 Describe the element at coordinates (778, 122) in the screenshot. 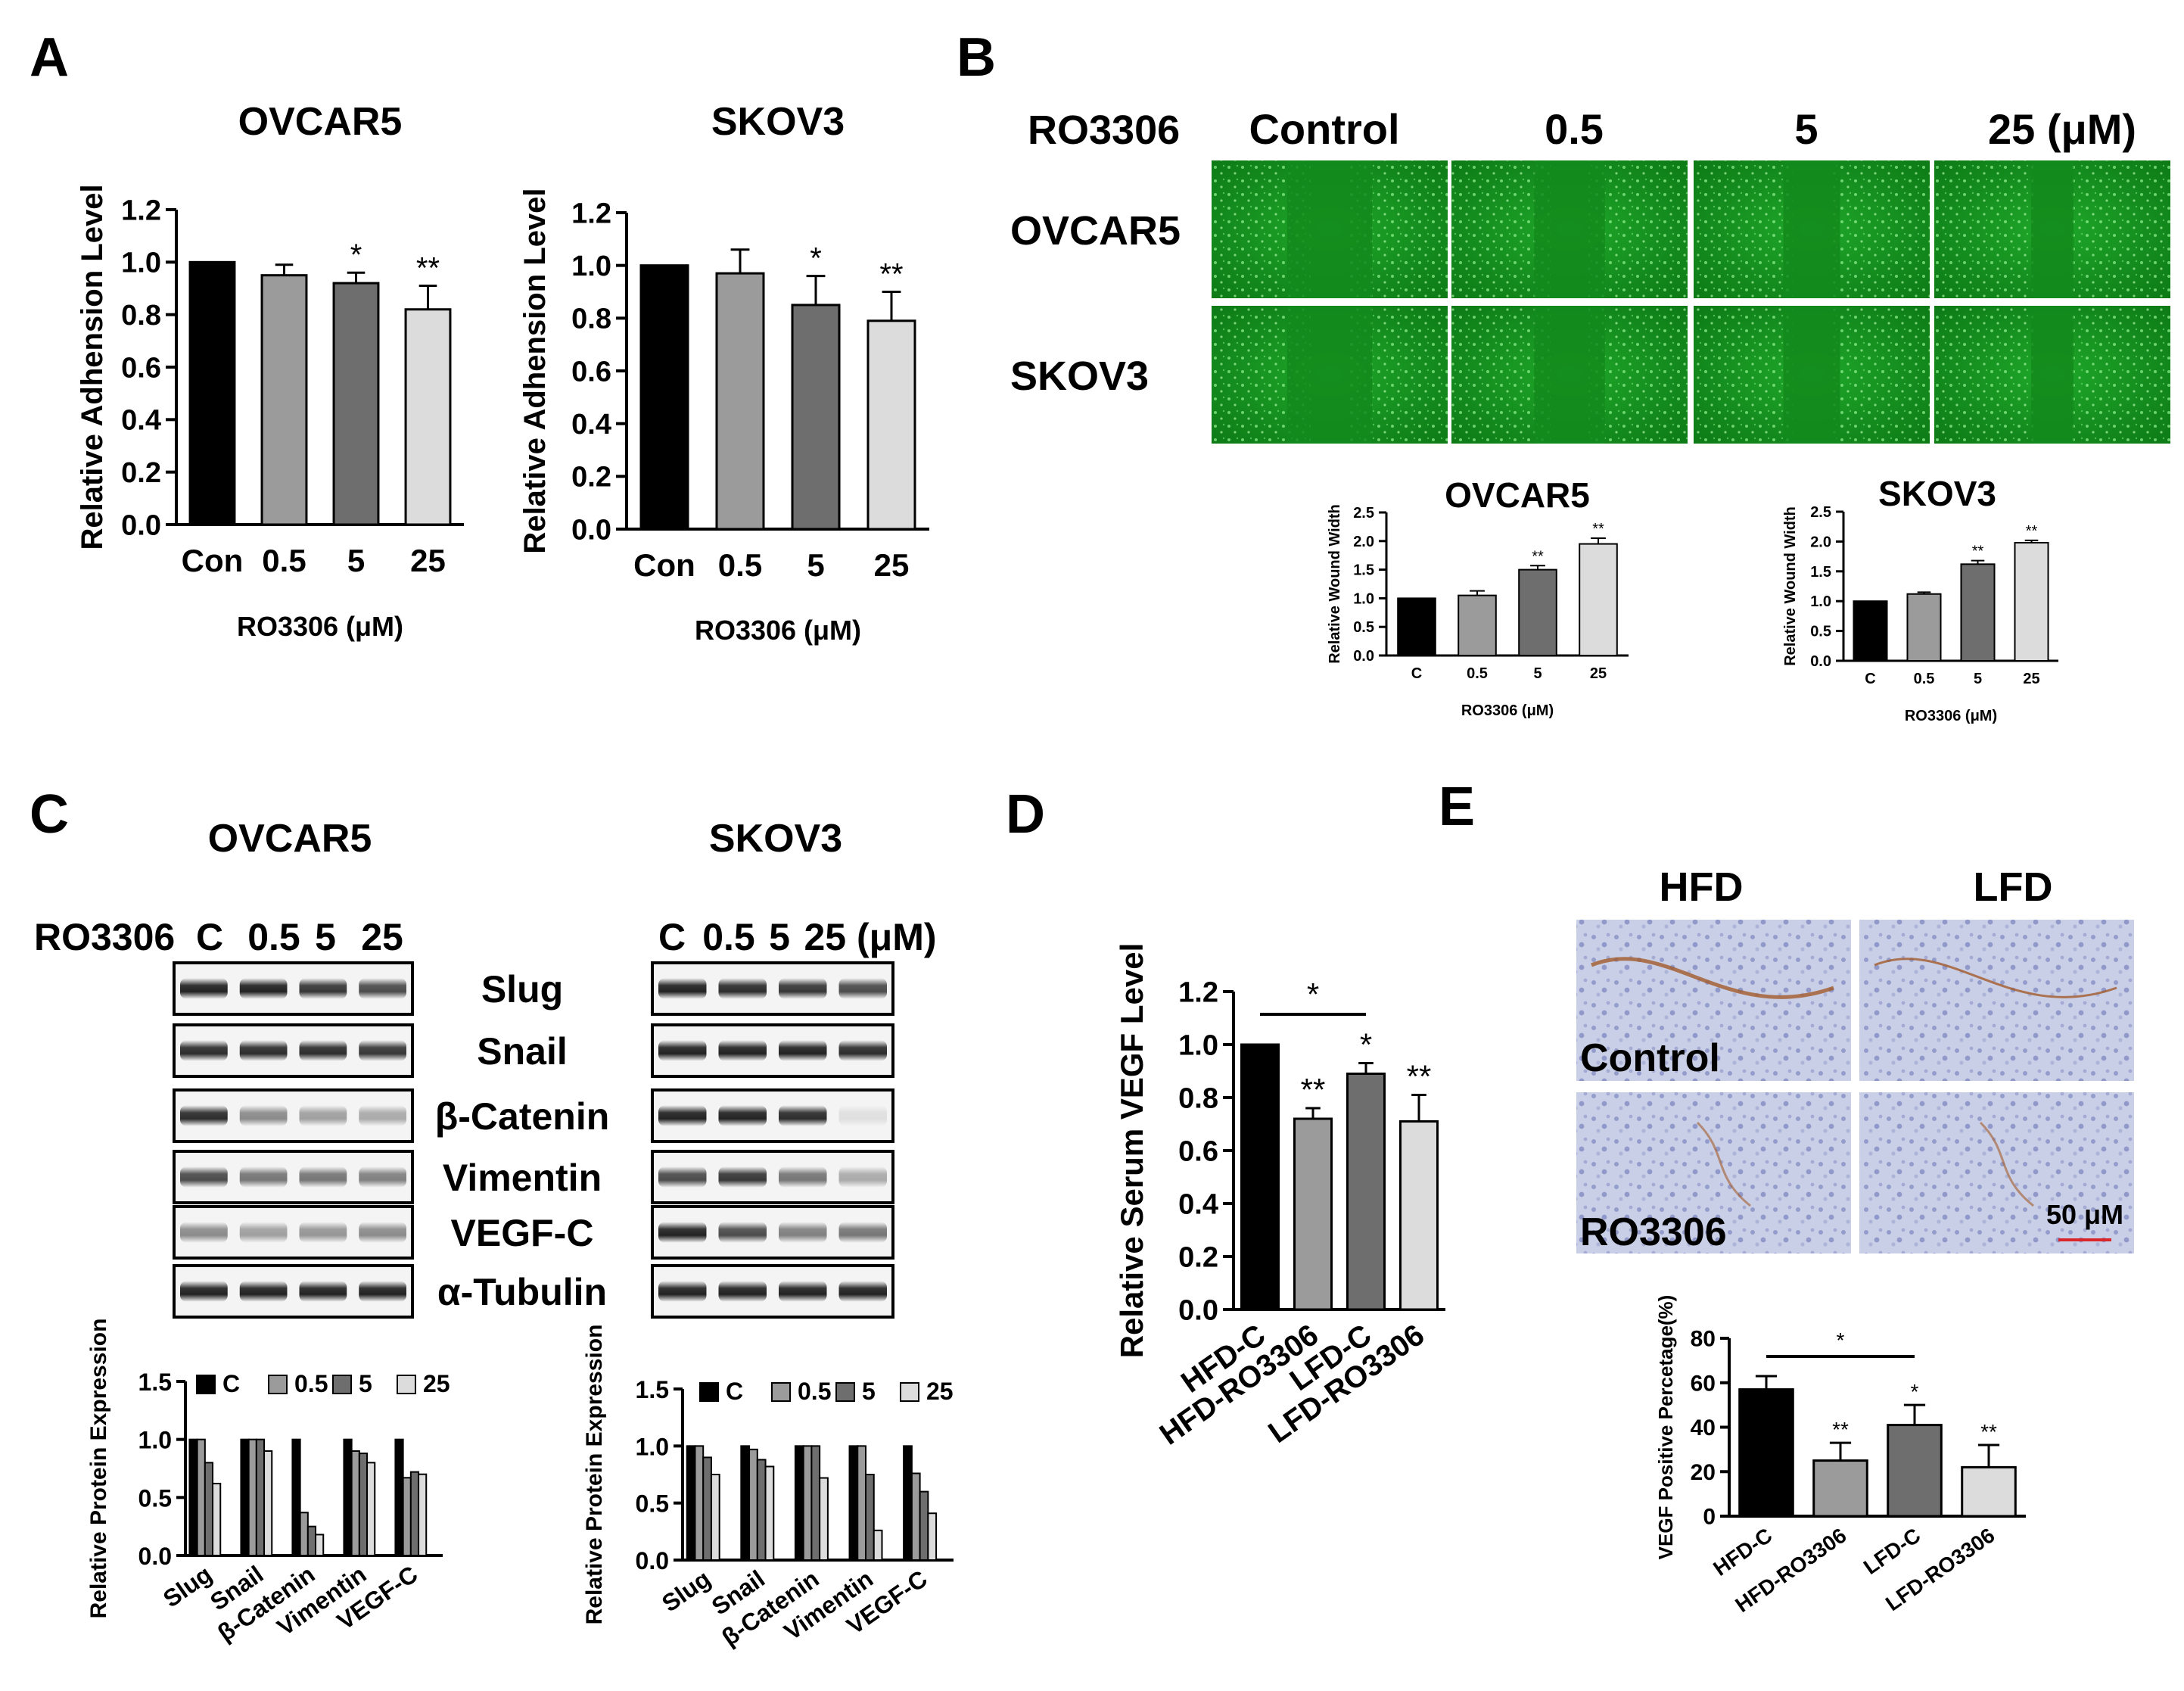

I see `chart-title: SKOV3` at that location.